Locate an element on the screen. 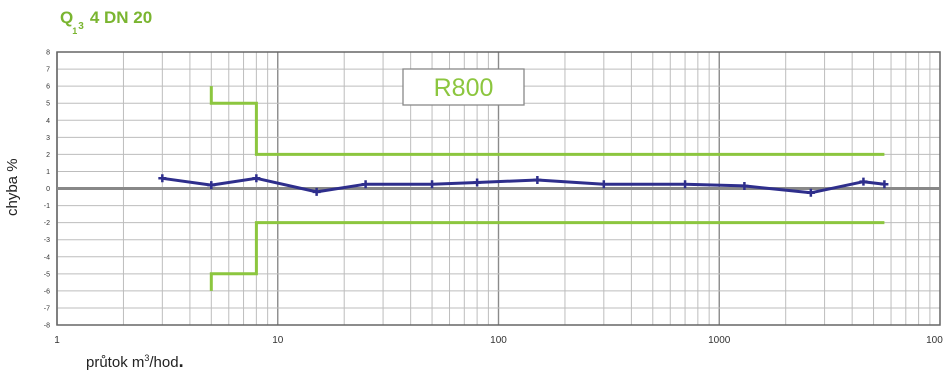 The image size is (943, 374). y-tick-label: 5 is located at coordinates (48, 104).